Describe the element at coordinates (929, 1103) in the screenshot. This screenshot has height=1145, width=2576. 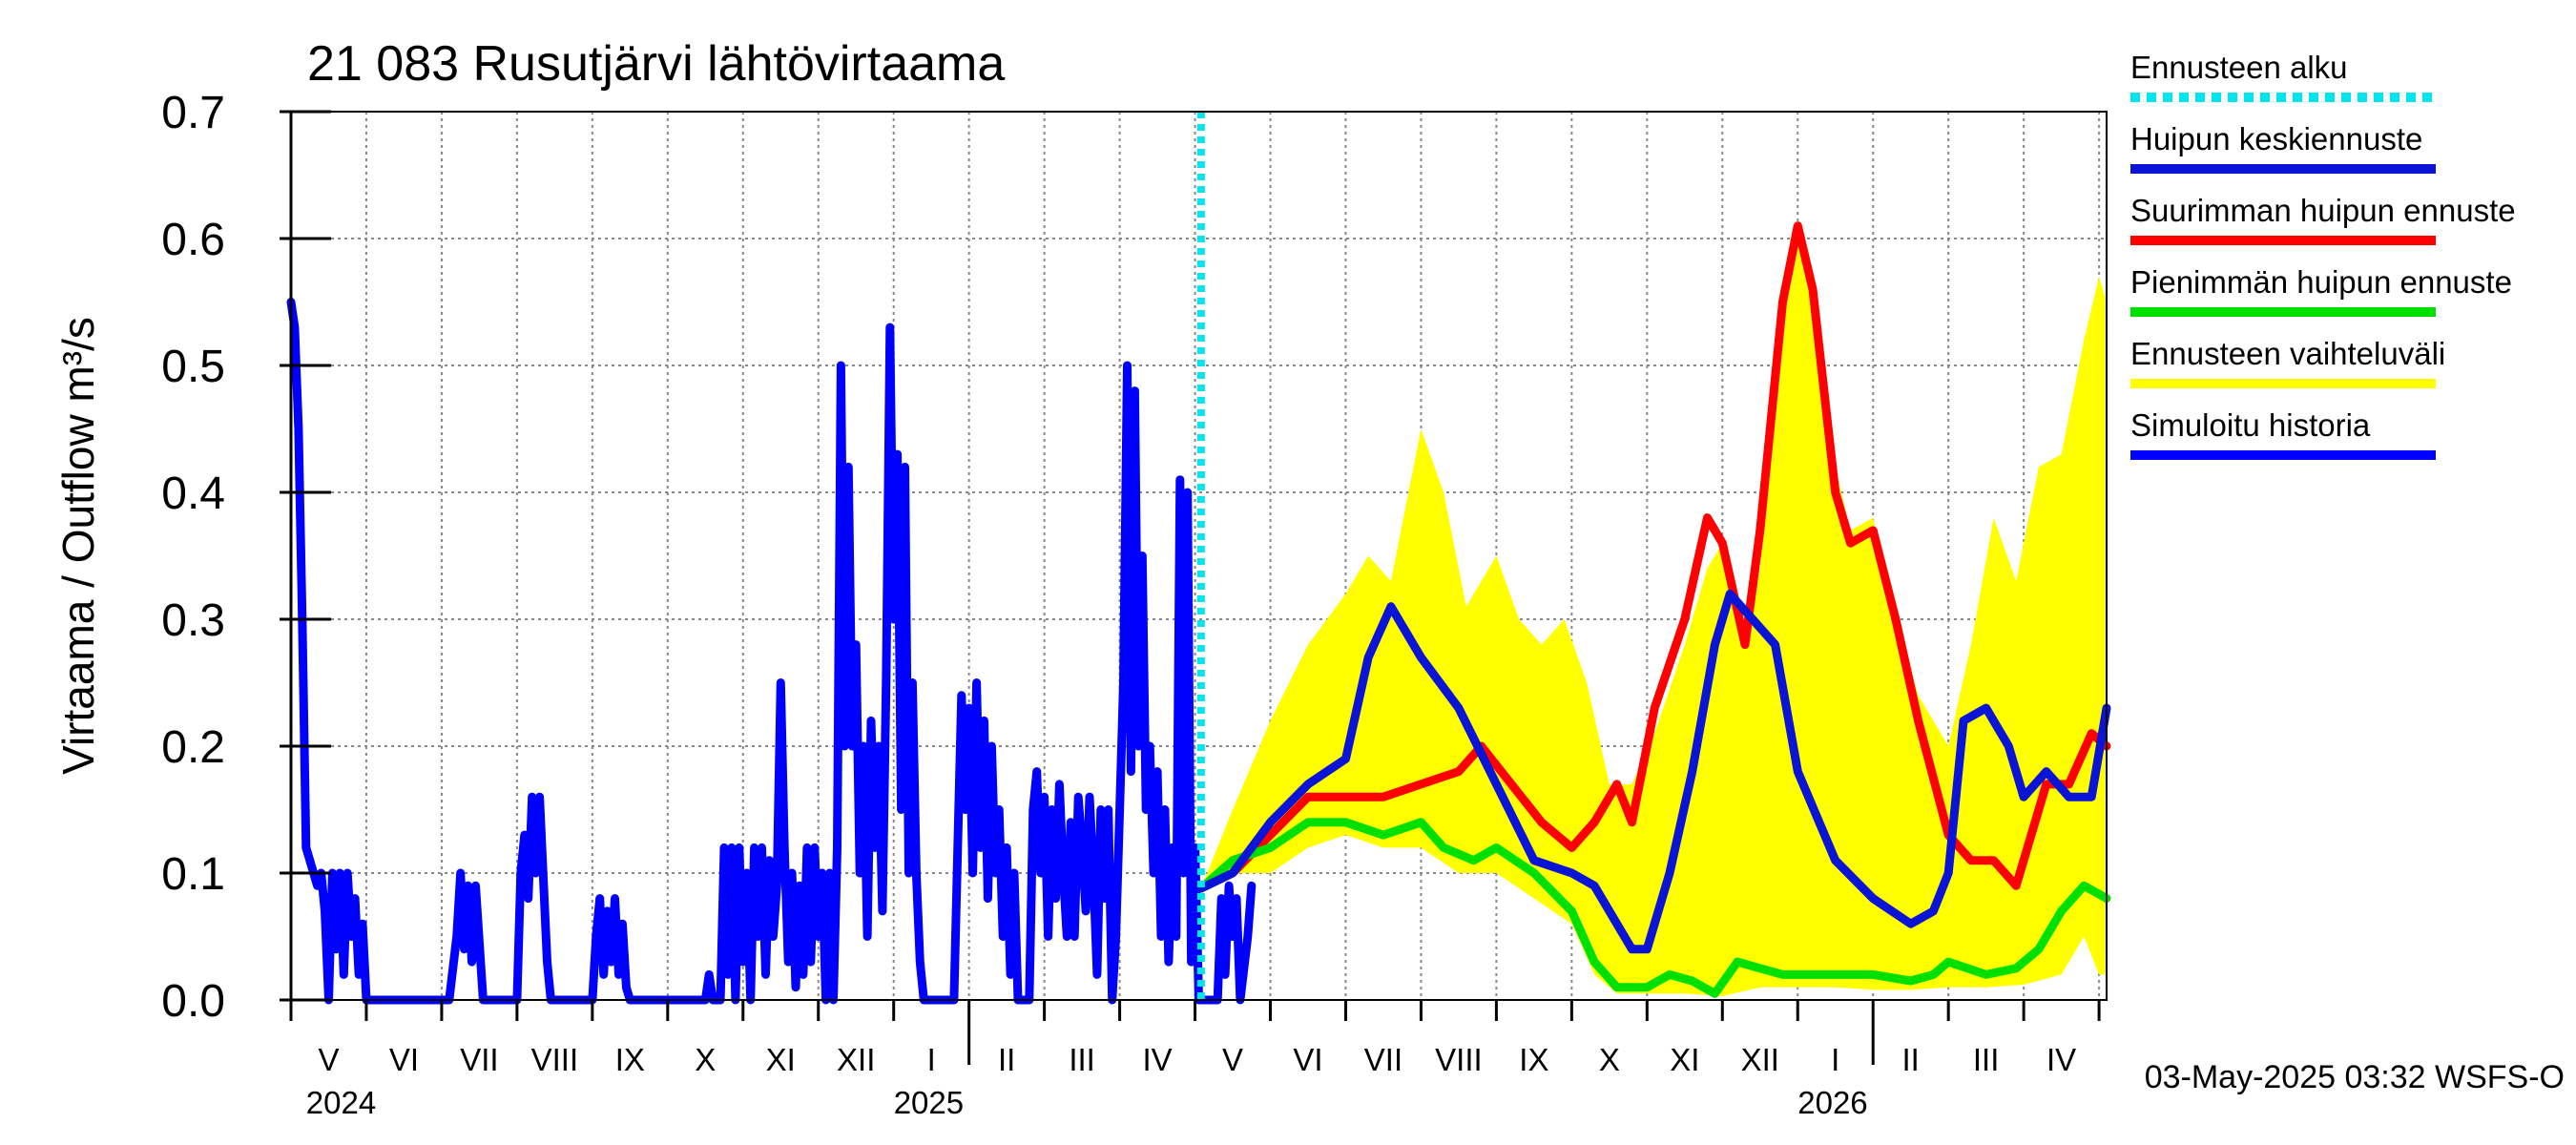
I see `x-year-label: 2025` at that location.